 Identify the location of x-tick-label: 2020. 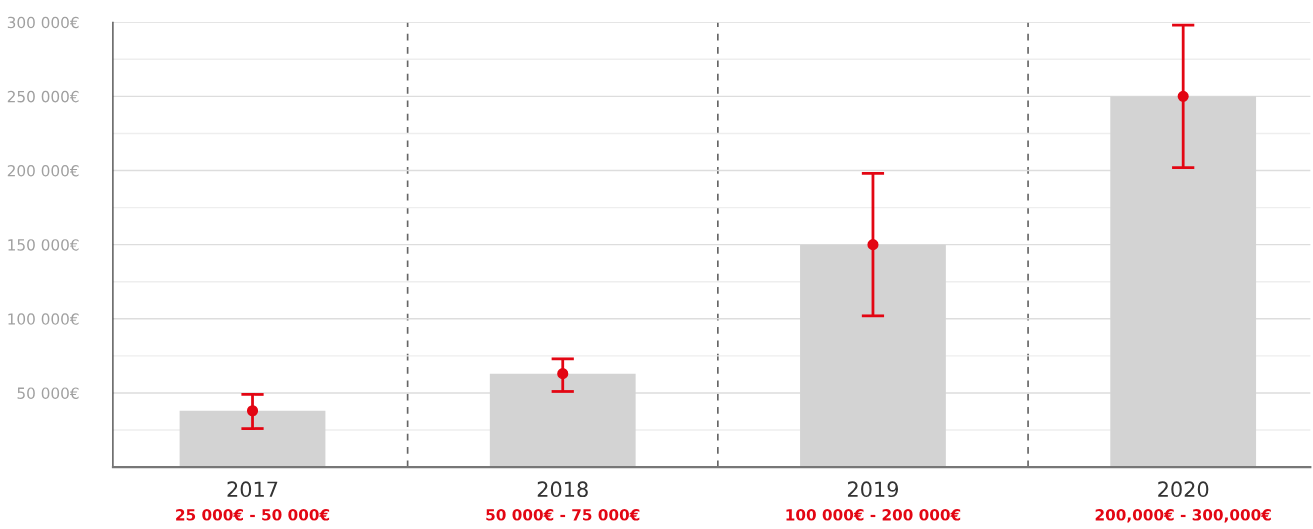
(1183, 489).